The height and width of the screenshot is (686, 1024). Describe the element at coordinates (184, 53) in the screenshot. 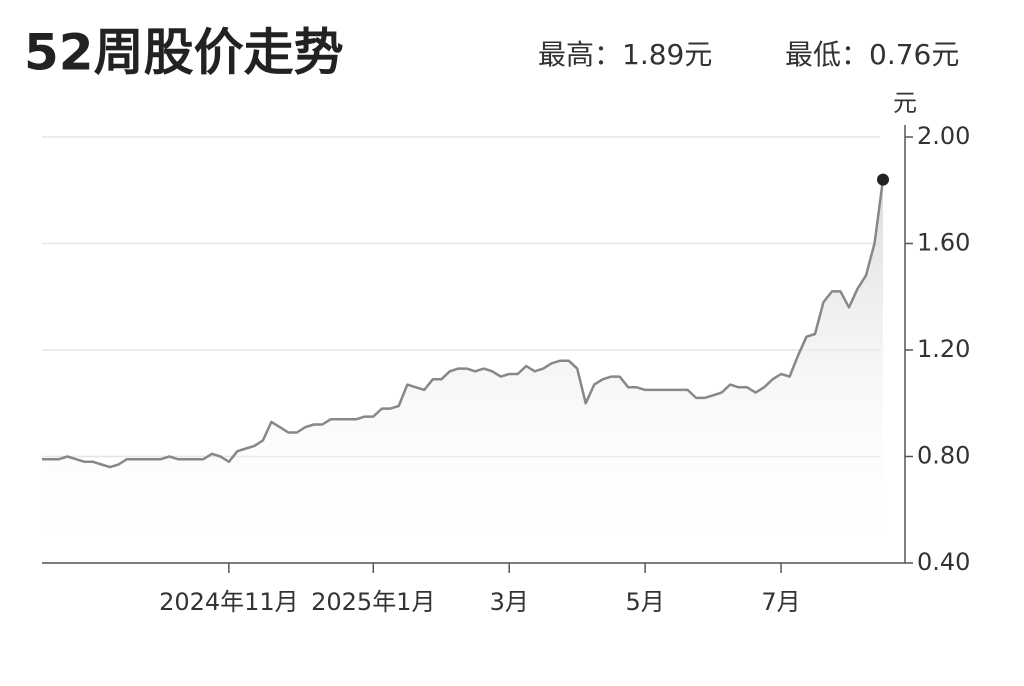

I see `chart-title: 52周股价走势` at that location.